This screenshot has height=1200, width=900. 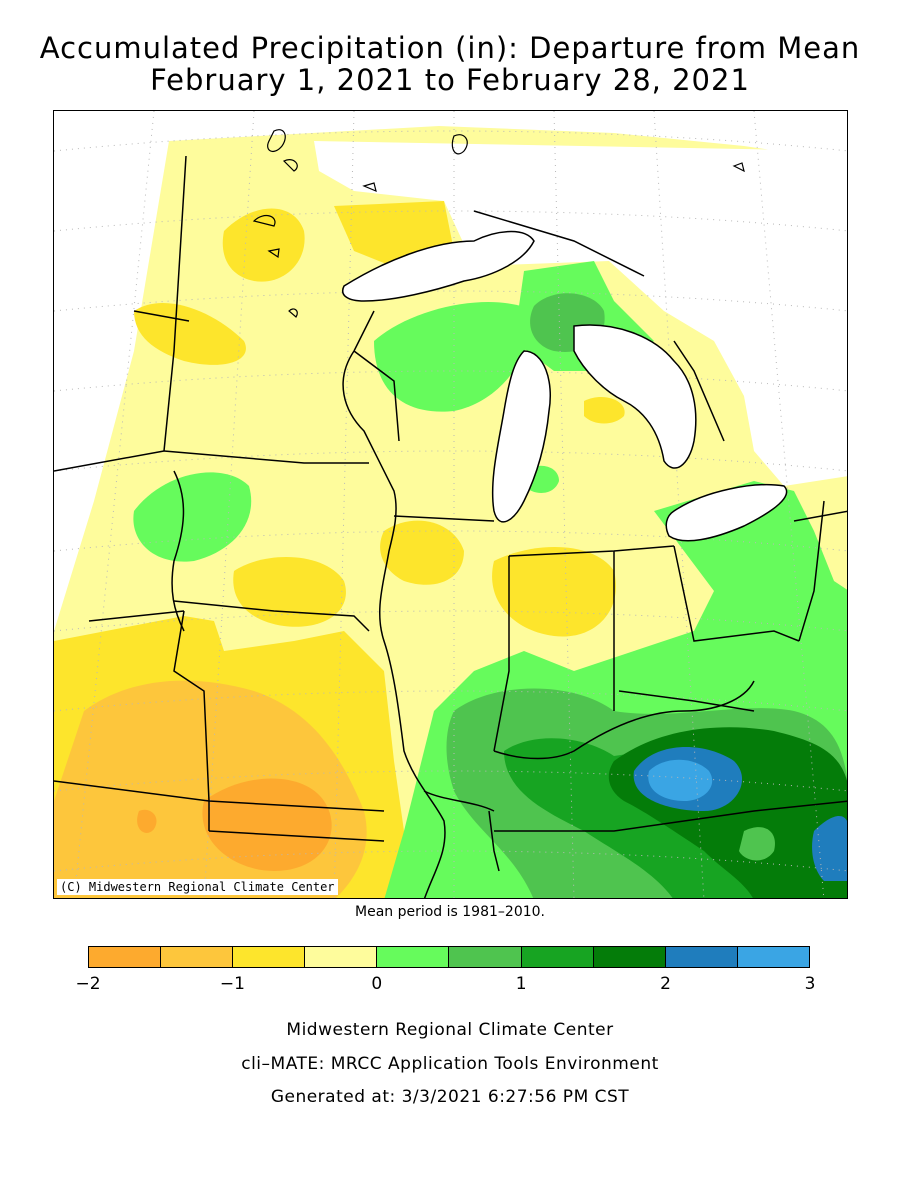 What do you see at coordinates (810, 984) in the screenshot?
I see `legend-tick-label: 3` at bounding box center [810, 984].